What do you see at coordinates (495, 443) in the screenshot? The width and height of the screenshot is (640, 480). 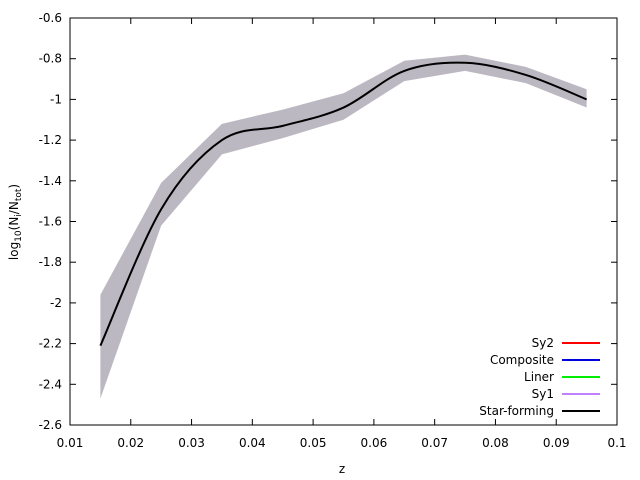 I see `x-tick-label: 0.08` at bounding box center [495, 443].